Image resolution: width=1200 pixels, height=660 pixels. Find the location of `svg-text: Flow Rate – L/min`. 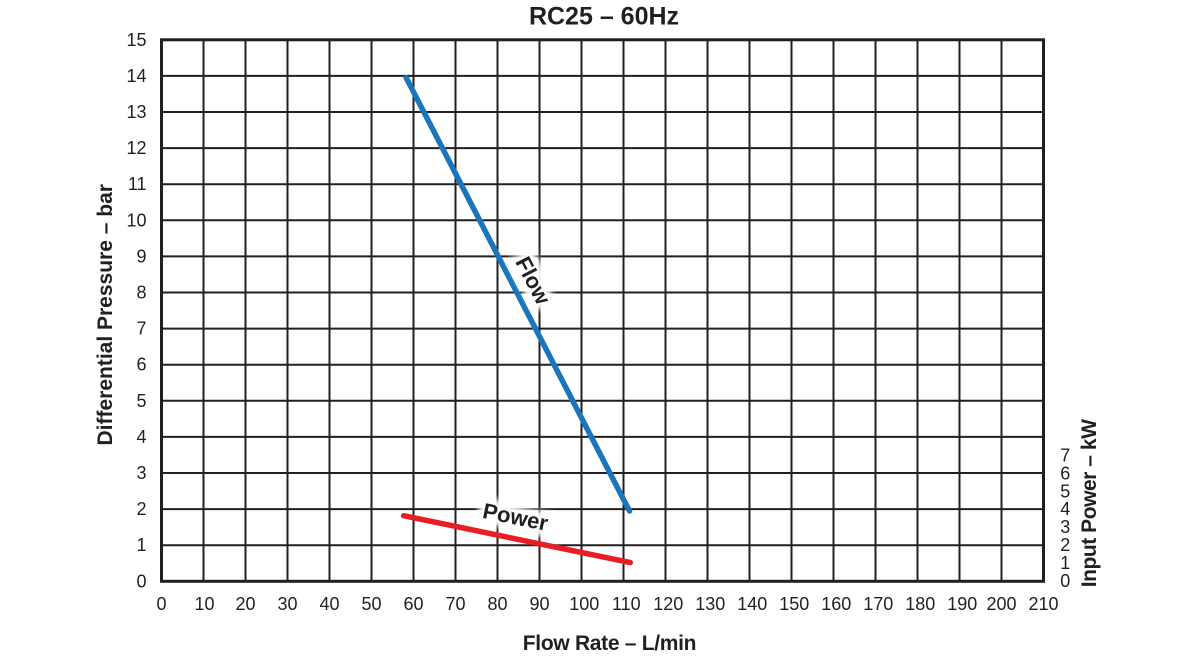

svg-text: Flow Rate – L/min is located at coordinates (609, 643).